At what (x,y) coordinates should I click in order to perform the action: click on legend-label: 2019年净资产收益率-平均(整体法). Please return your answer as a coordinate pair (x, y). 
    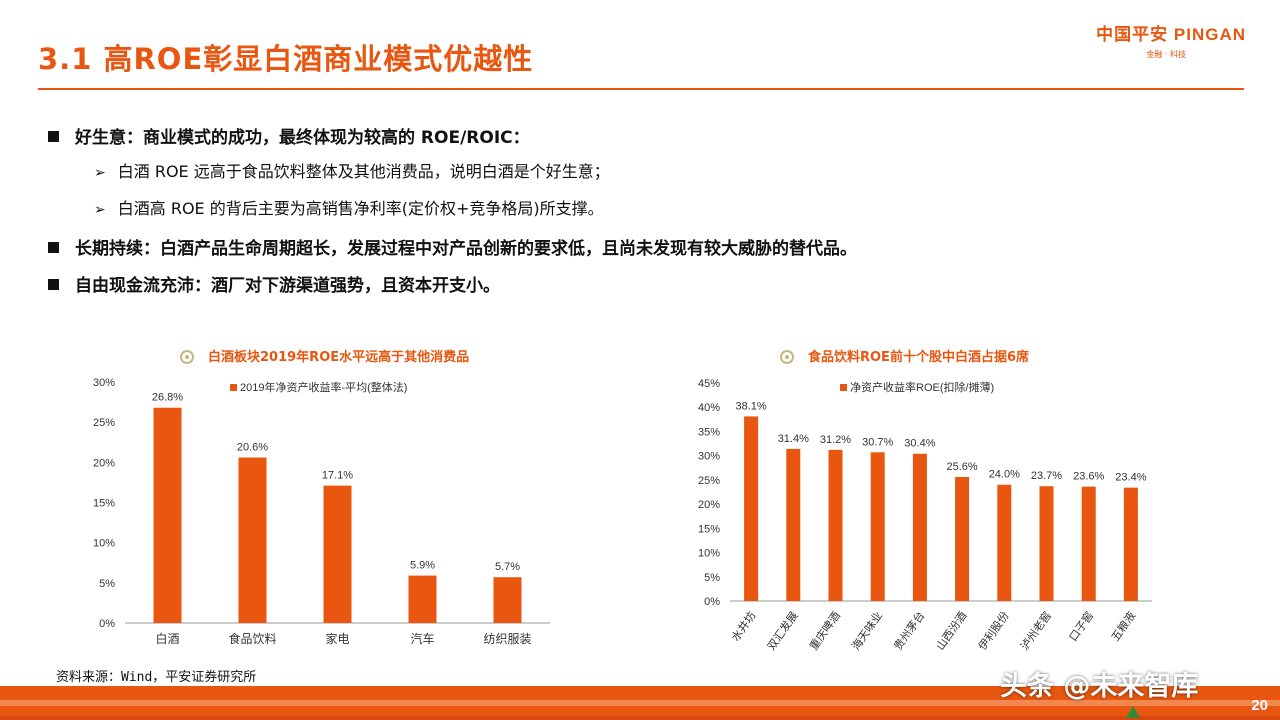
    Looking at the image, I should click on (323, 387).